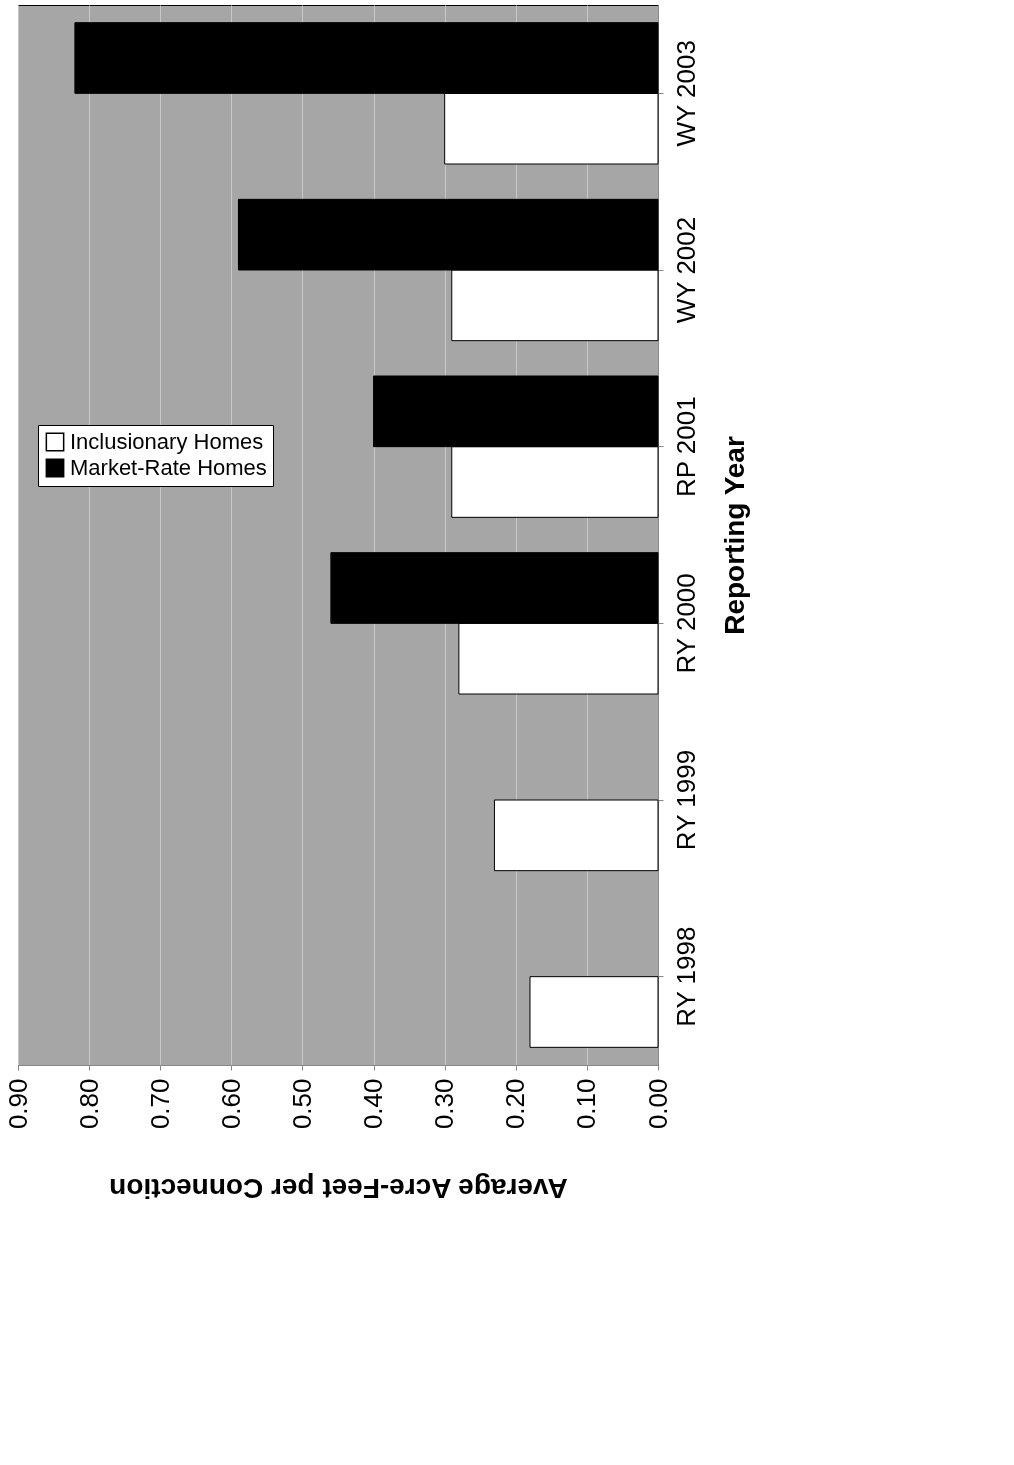  I want to click on y-tick-label: RY 1998, so click(685, 976).